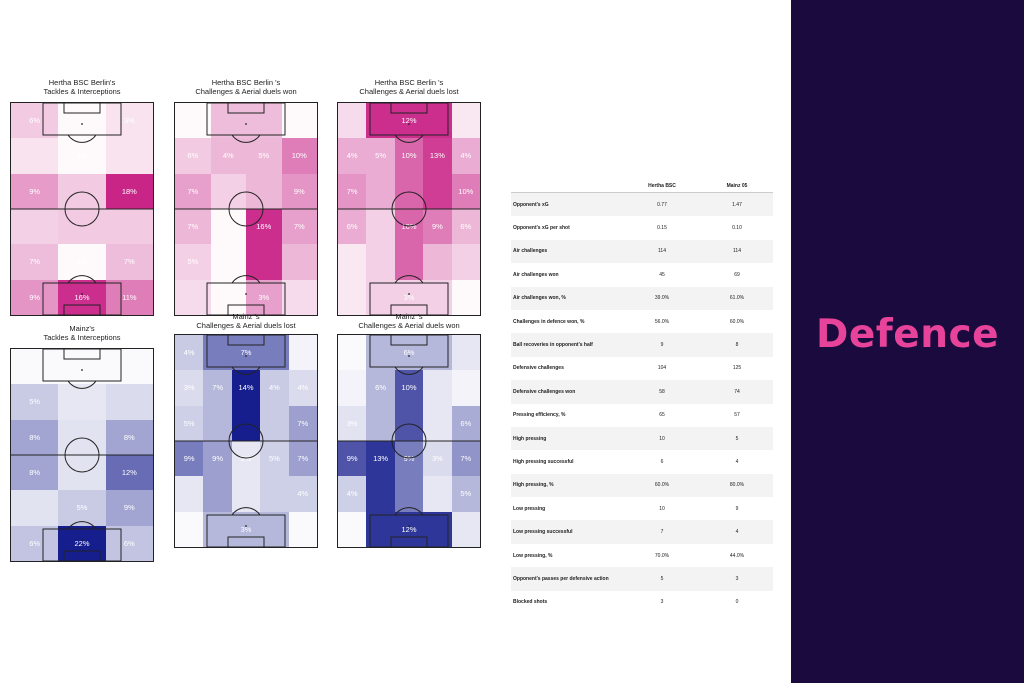  Describe the element at coordinates (642, 438) in the screenshot. I see `table-row: High pressing 10 5` at that location.